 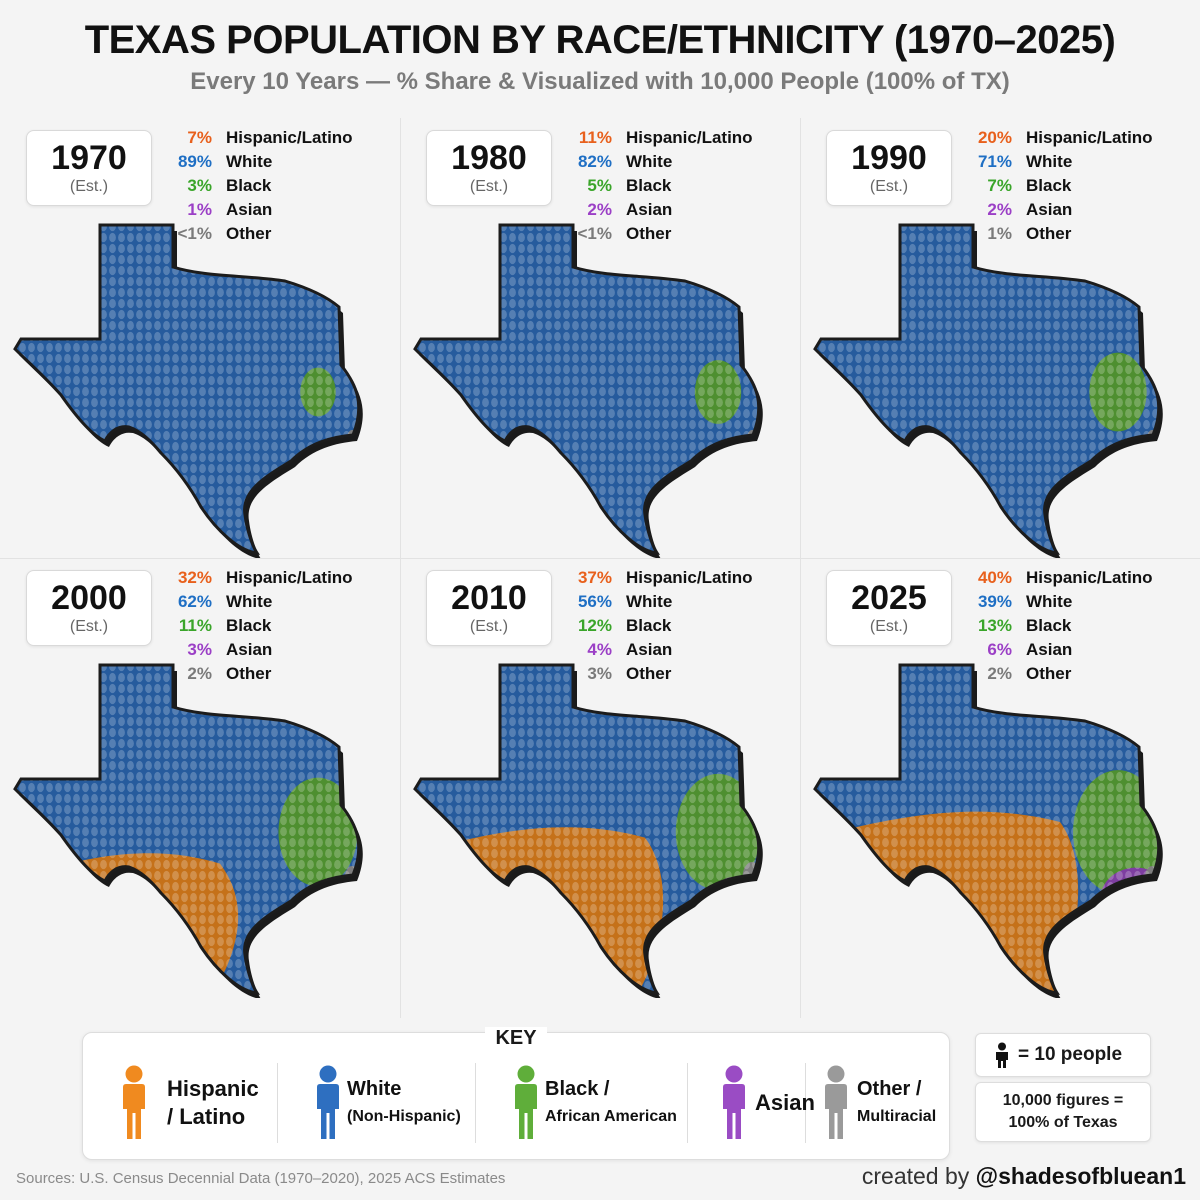 I want to click on stat-row-other: 1% Other, so click(x=1070, y=236).